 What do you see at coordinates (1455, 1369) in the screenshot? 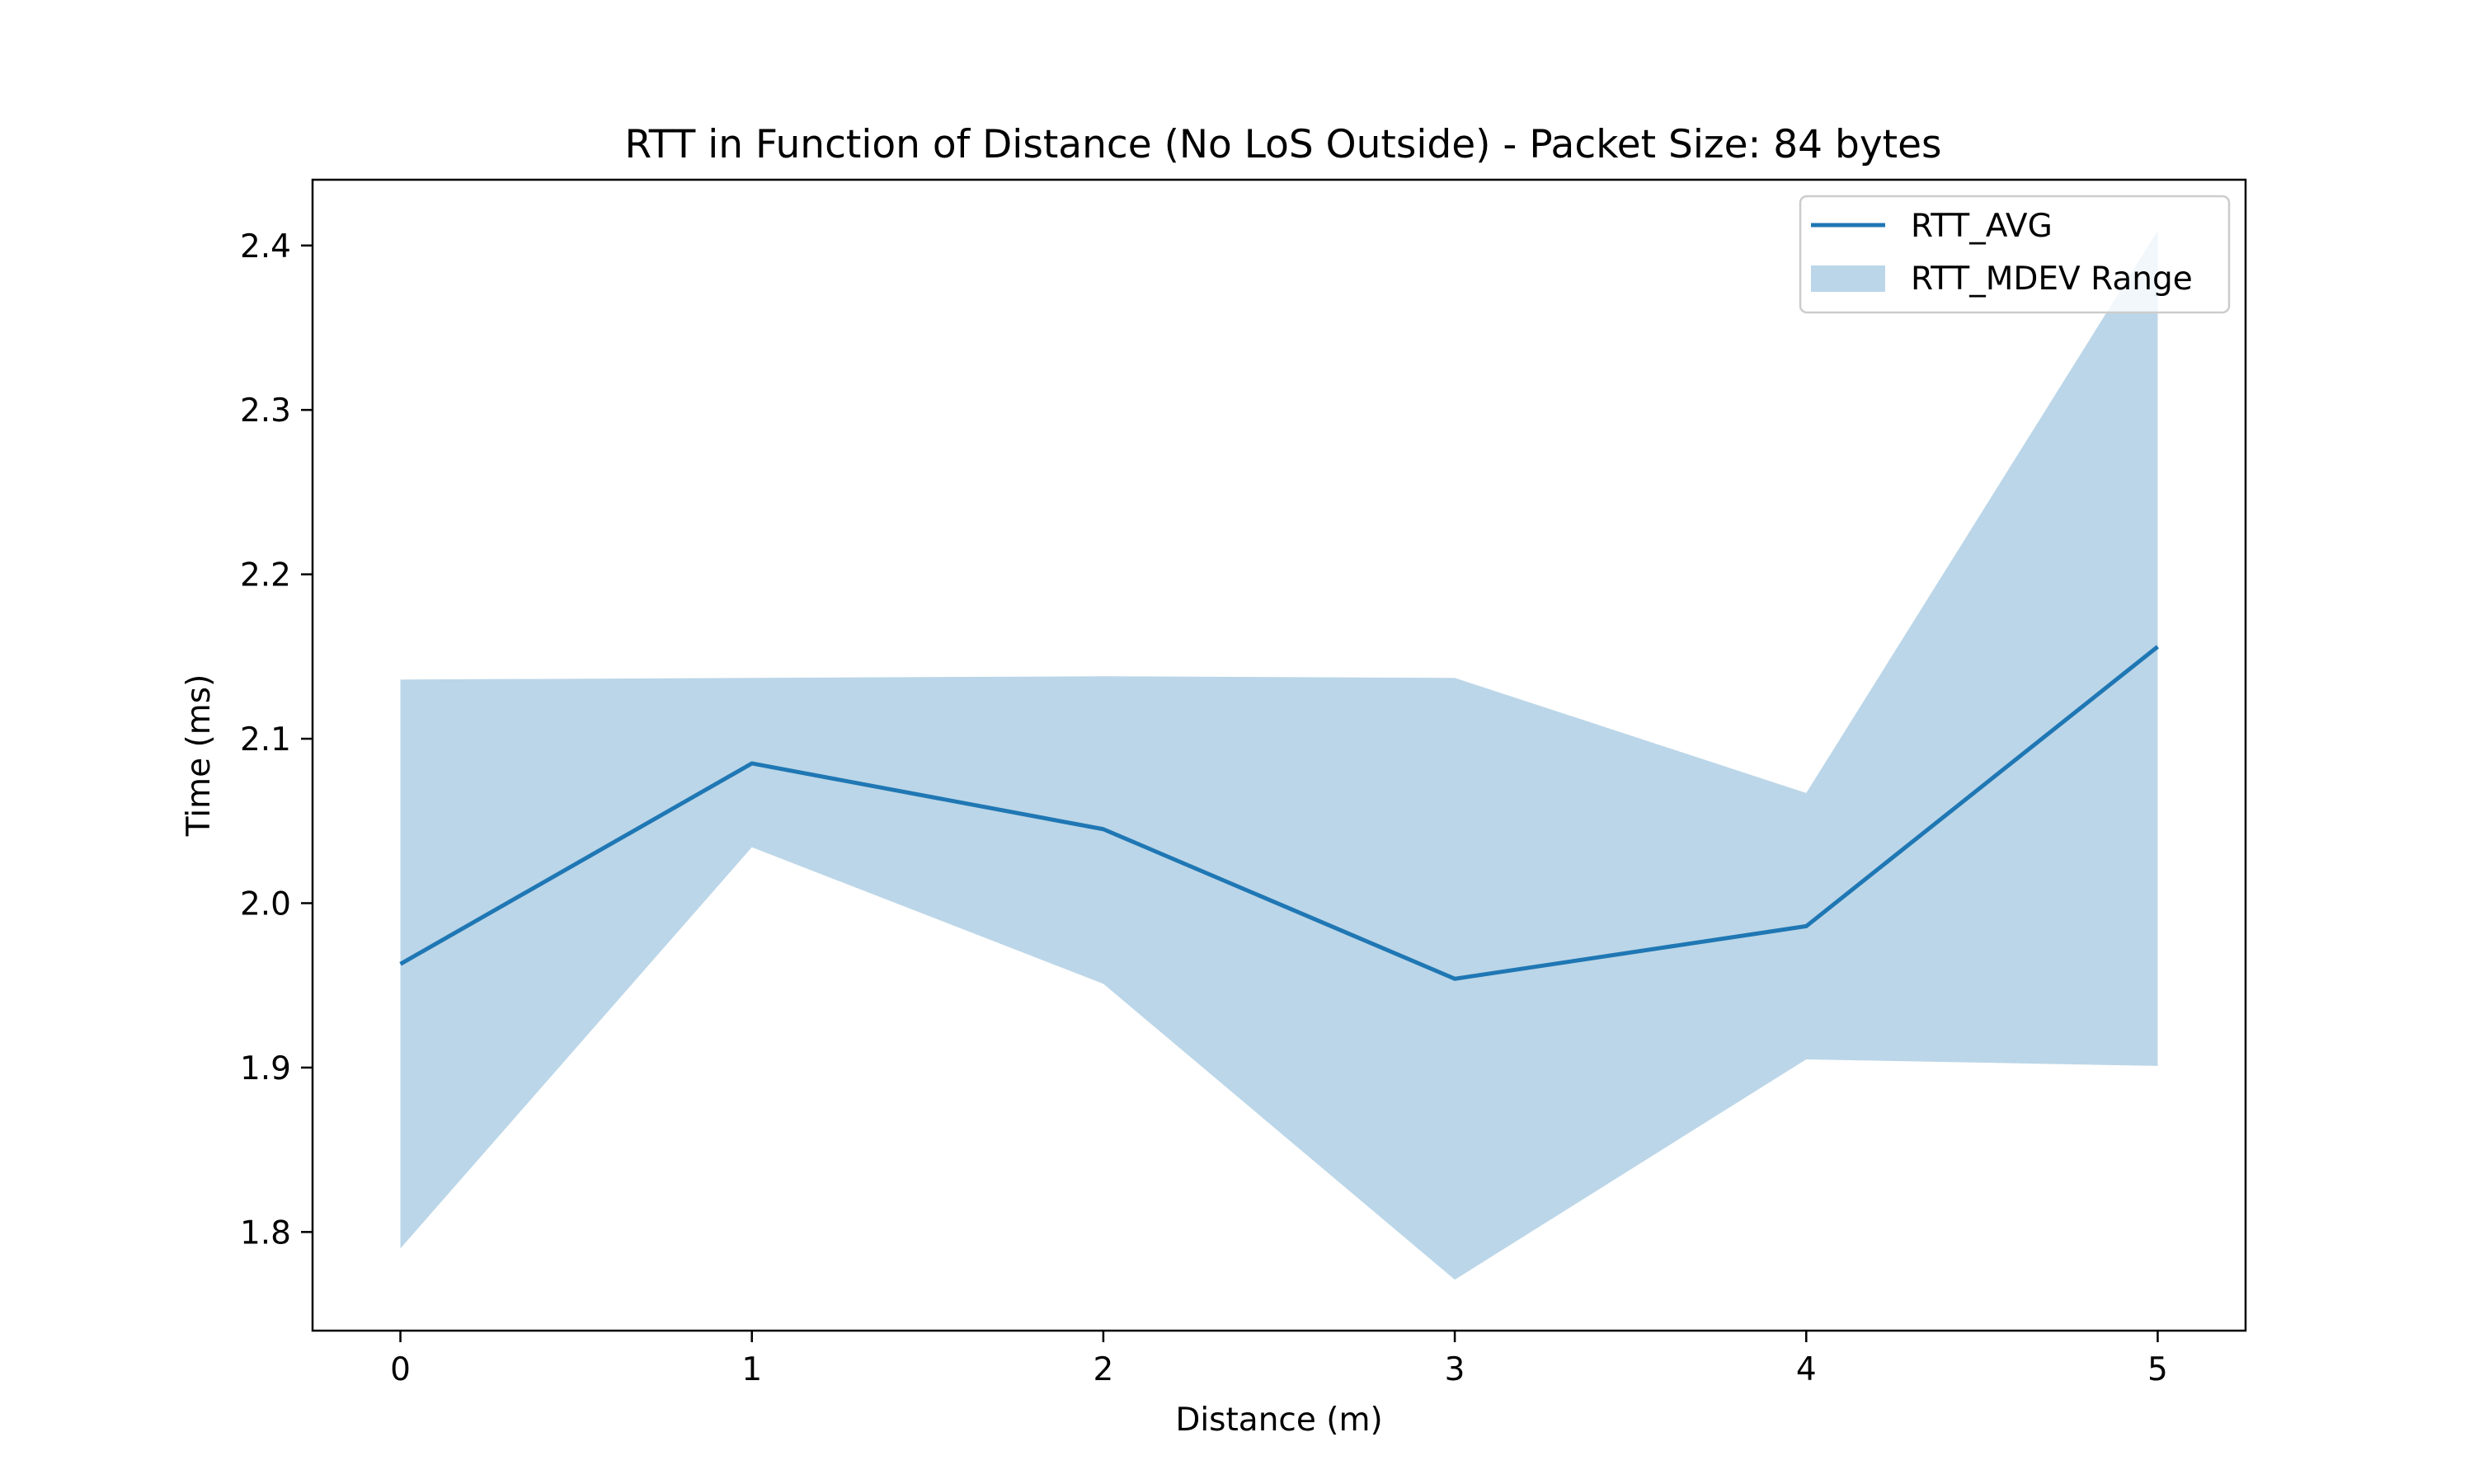
I see `x-tick-label: 3` at bounding box center [1455, 1369].